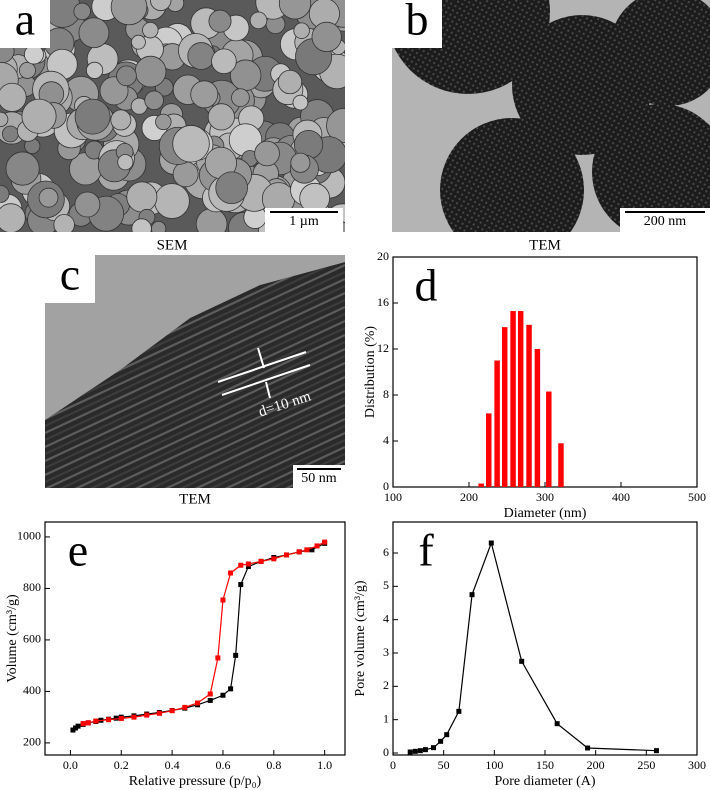 This screenshot has height=790, width=710. I want to click on plot-frame, so click(195, 638).